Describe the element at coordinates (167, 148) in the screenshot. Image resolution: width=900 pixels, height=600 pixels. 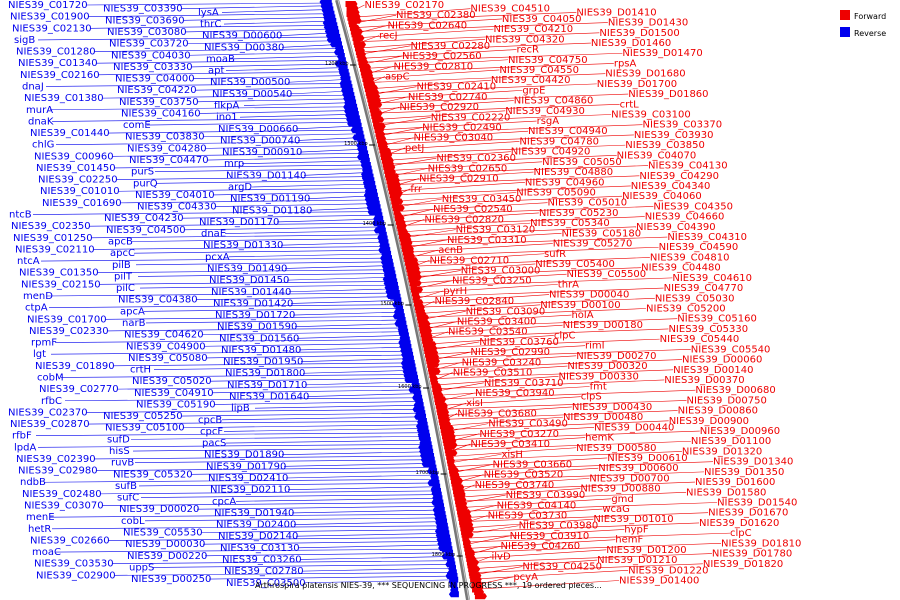
I see `reverse-gene-label: NIES39_C04280` at that location.